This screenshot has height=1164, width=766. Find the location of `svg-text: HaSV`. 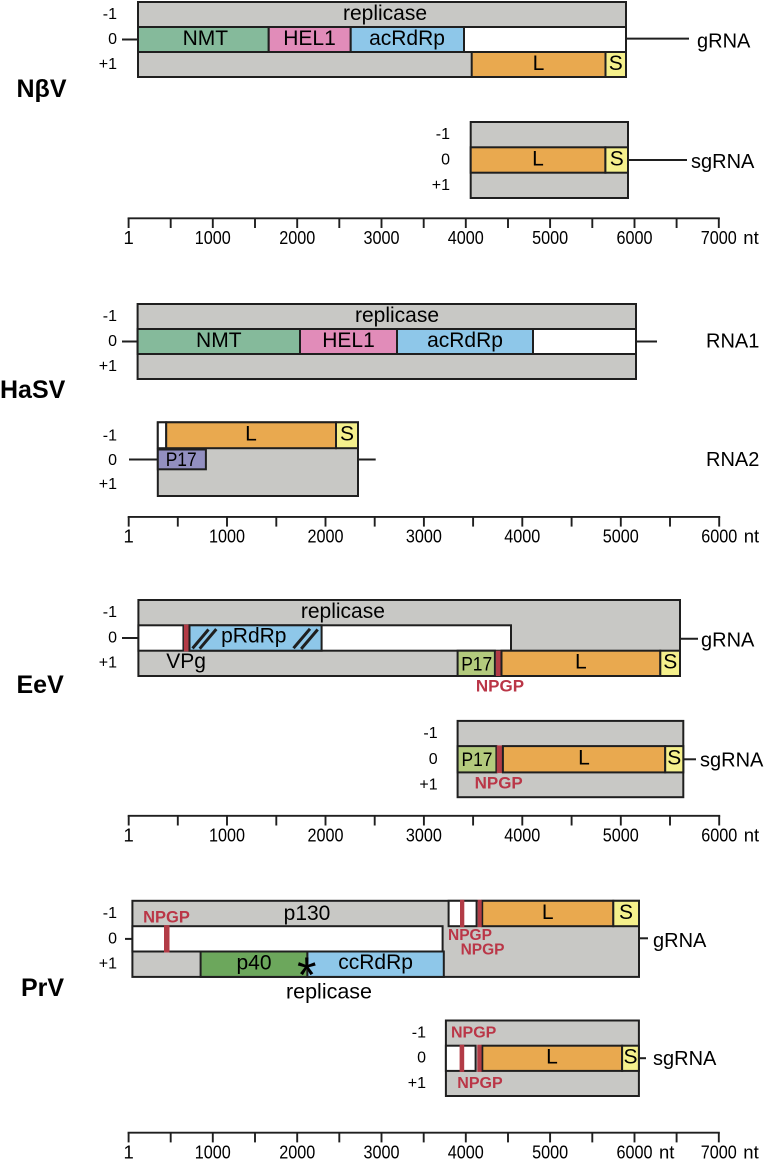

svg-text: HaSV is located at coordinates (33, 390).